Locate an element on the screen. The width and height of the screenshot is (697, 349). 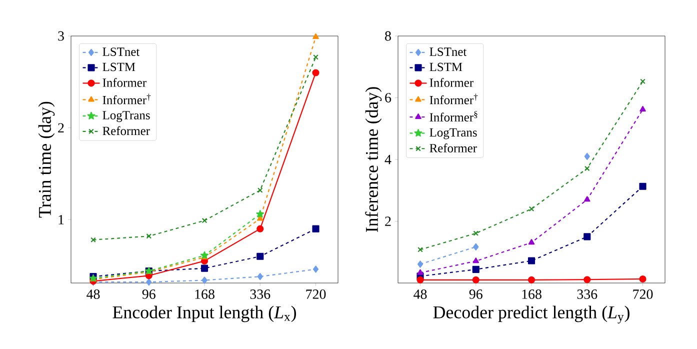
legend-label: Informer$^{§}$ is located at coordinates (454, 116).